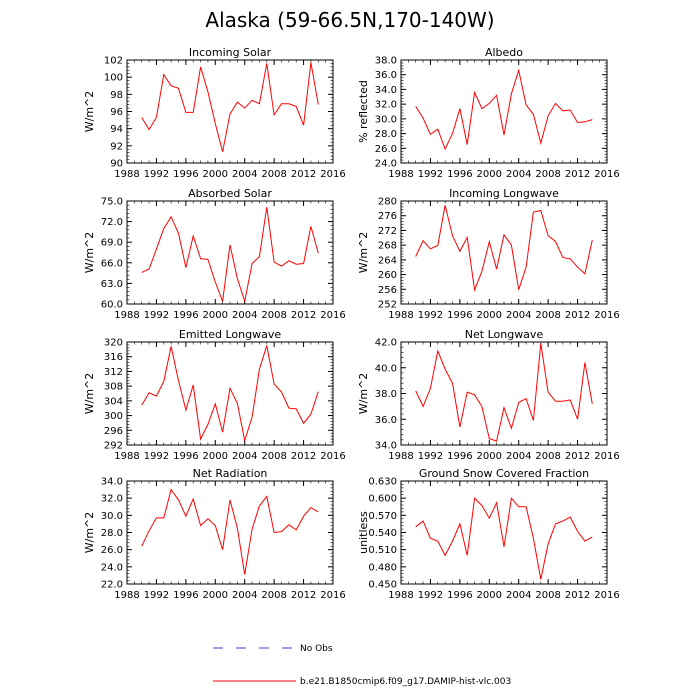 The width and height of the screenshot is (700, 700). What do you see at coordinates (113, 61) in the screenshot?
I see `y-tick-label: 102` at bounding box center [113, 61].